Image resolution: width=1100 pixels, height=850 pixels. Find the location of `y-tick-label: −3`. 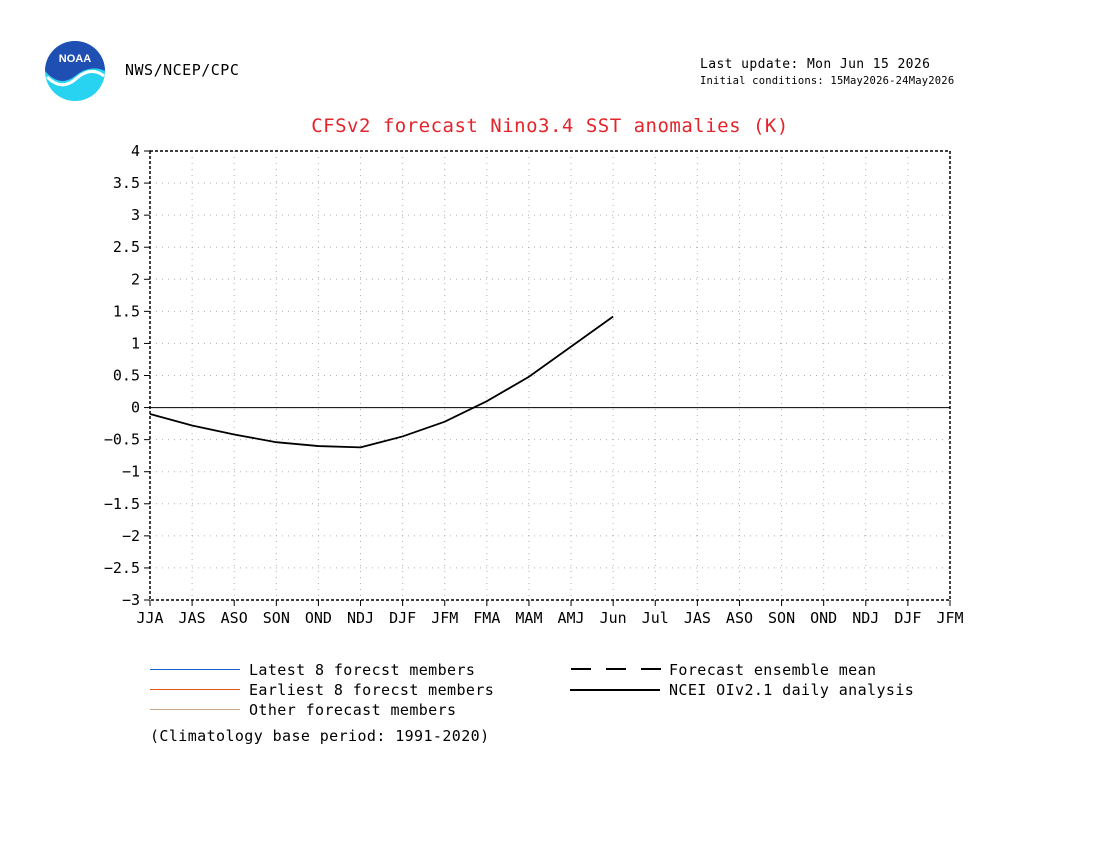

y-tick-label: −3 is located at coordinates (131, 600).